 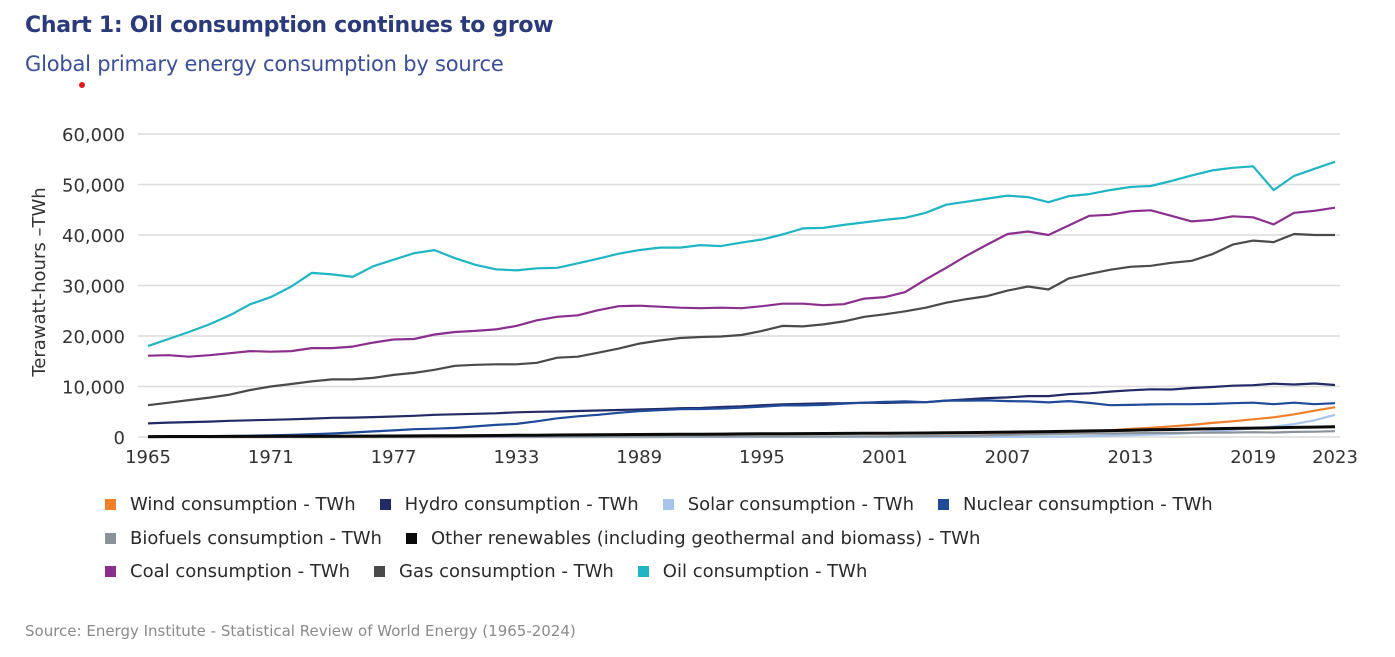 What do you see at coordinates (1008, 457) in the screenshot?
I see `x-tick-label: 2007` at bounding box center [1008, 457].